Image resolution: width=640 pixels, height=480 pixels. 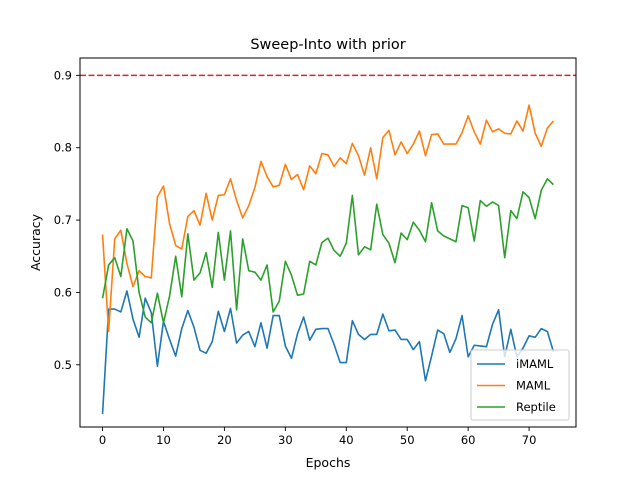 What do you see at coordinates (346, 440) in the screenshot?
I see `x-tick-label: 40` at bounding box center [346, 440].